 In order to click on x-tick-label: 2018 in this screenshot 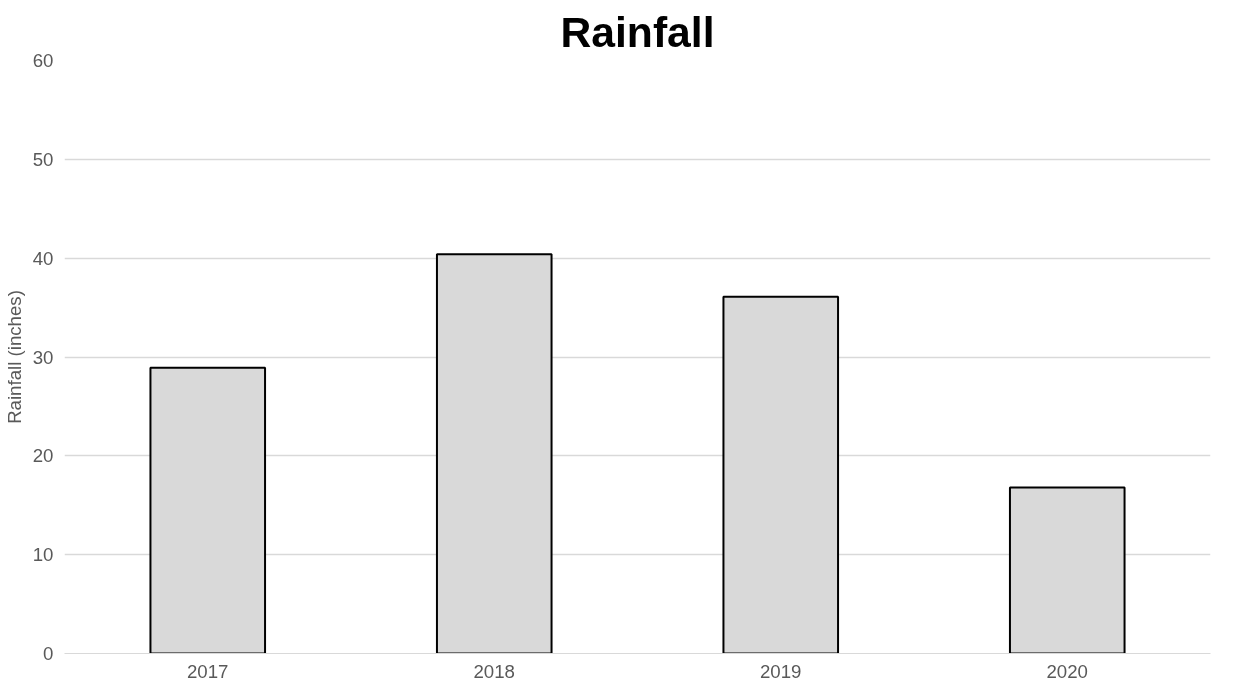, I will do `click(494, 671)`.